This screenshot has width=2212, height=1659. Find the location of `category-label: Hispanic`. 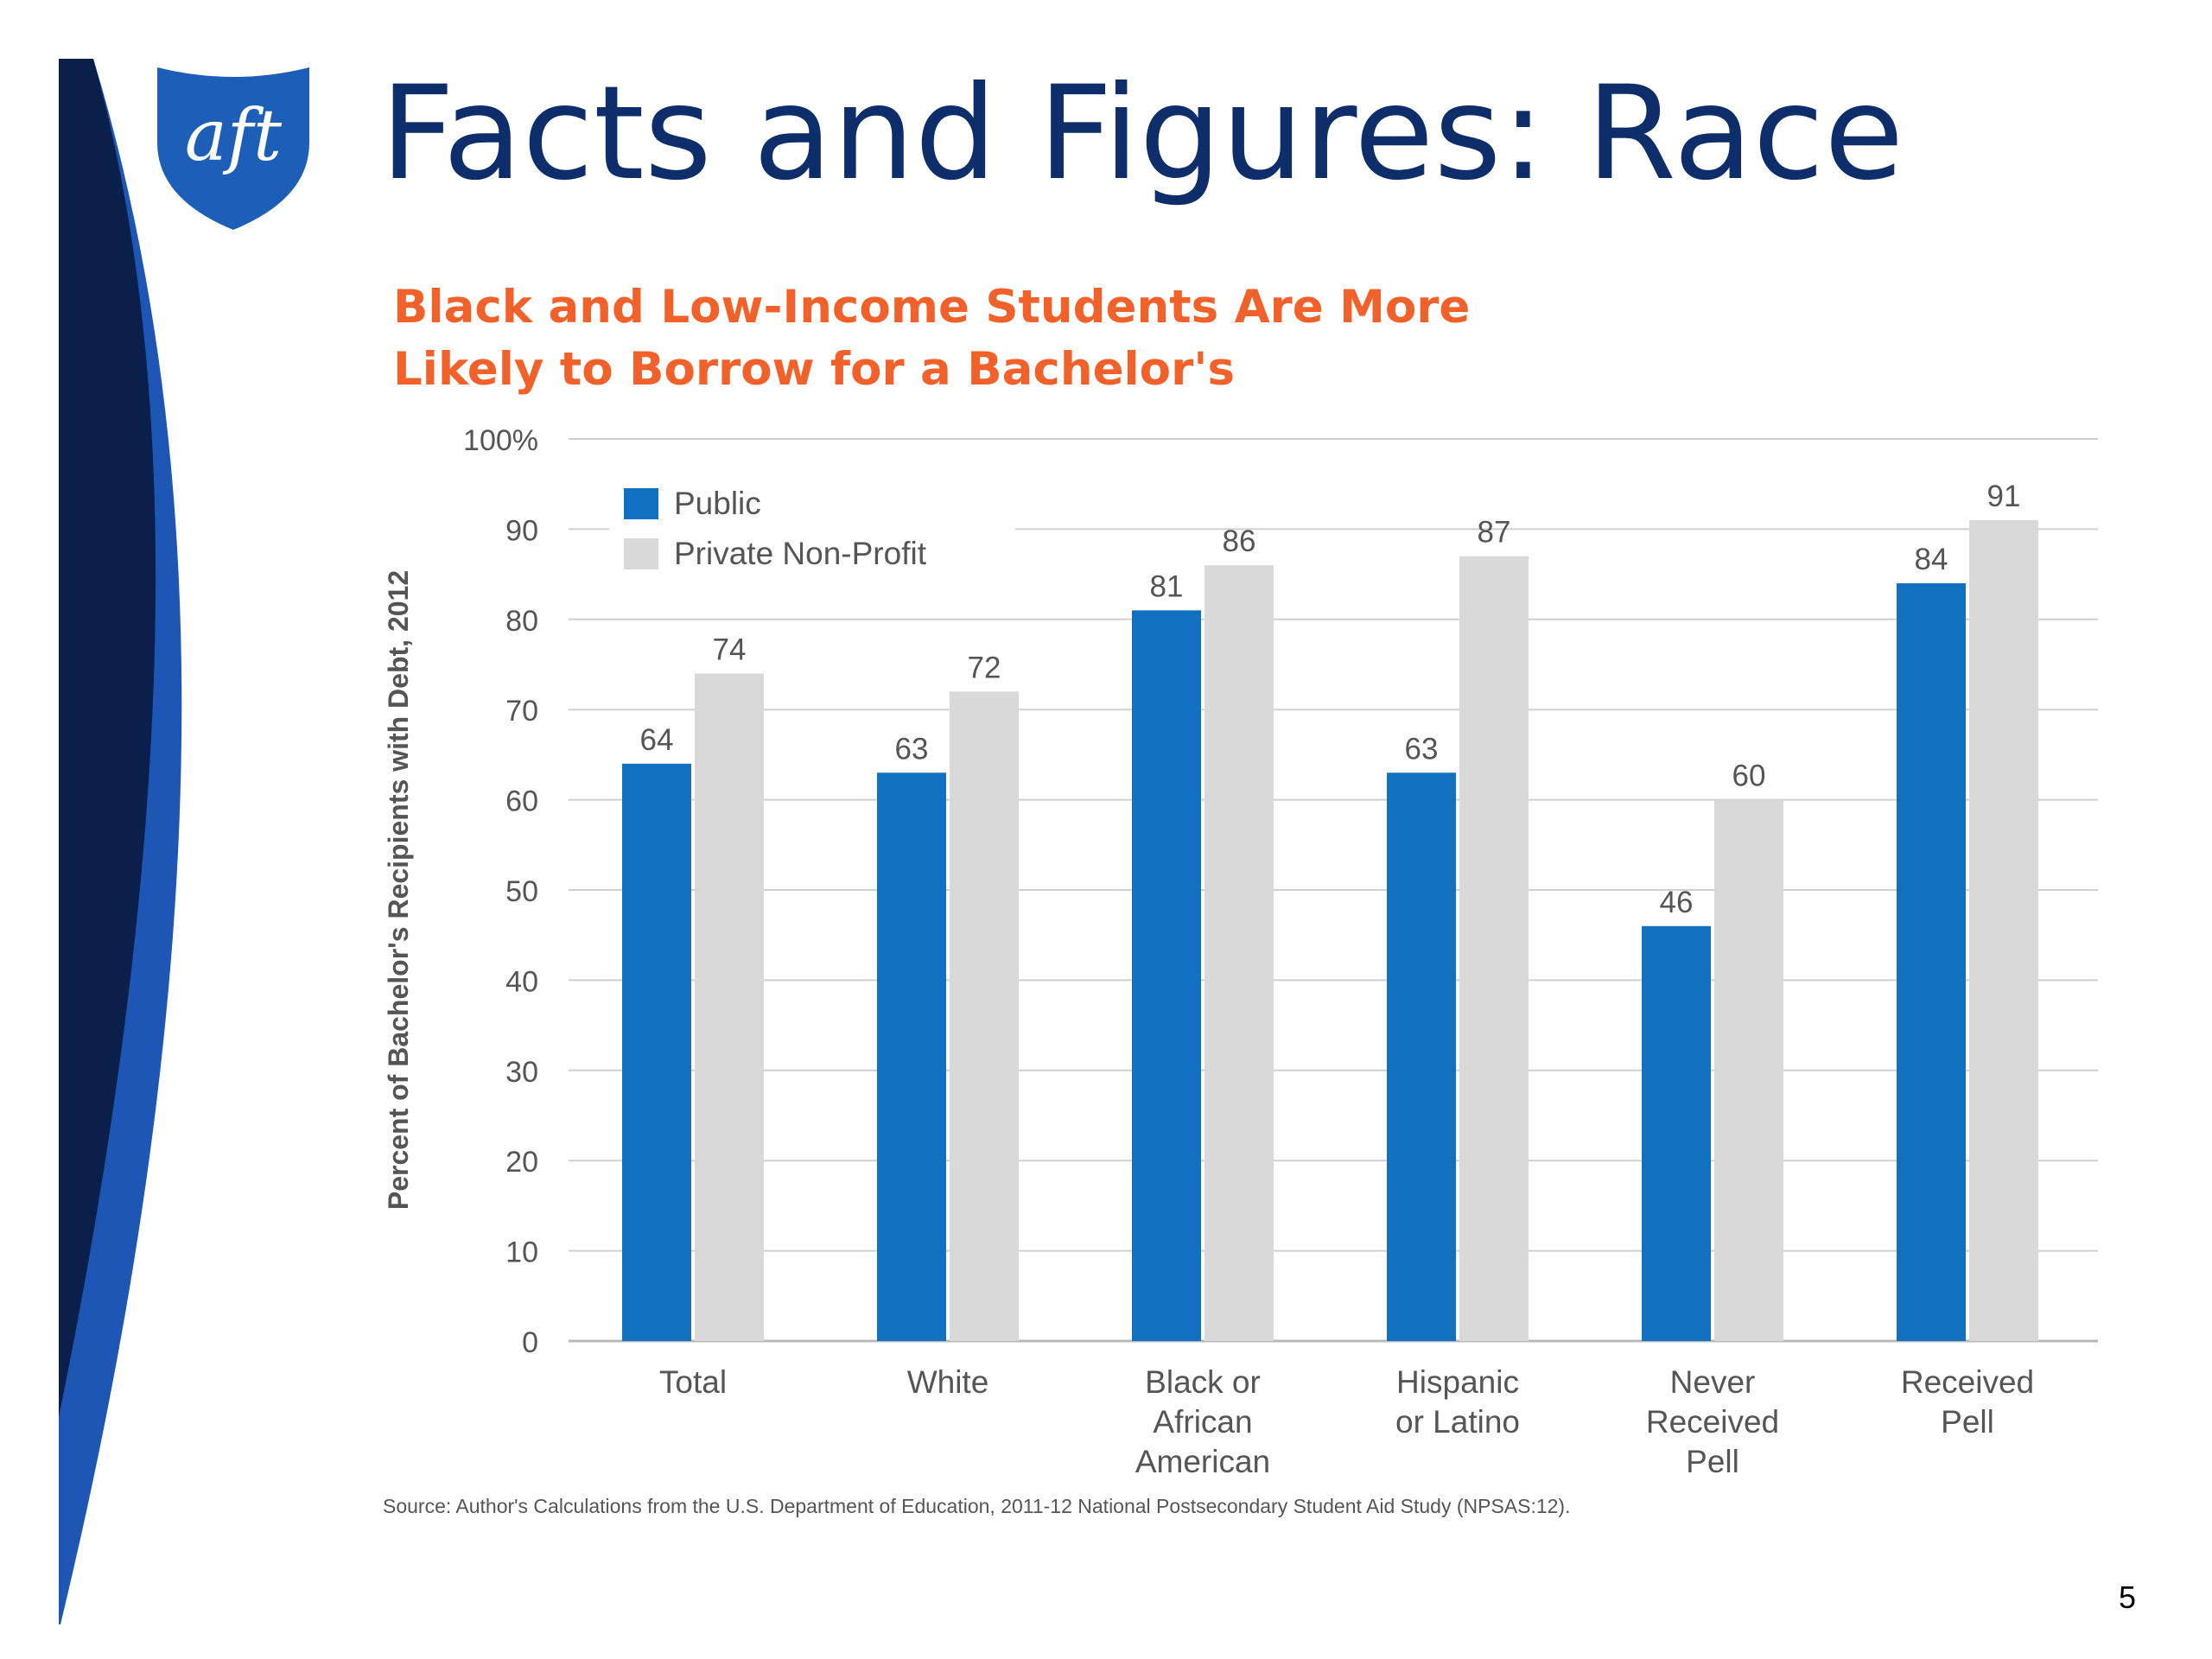

category-label: Hispanic is located at coordinates (1457, 1382).